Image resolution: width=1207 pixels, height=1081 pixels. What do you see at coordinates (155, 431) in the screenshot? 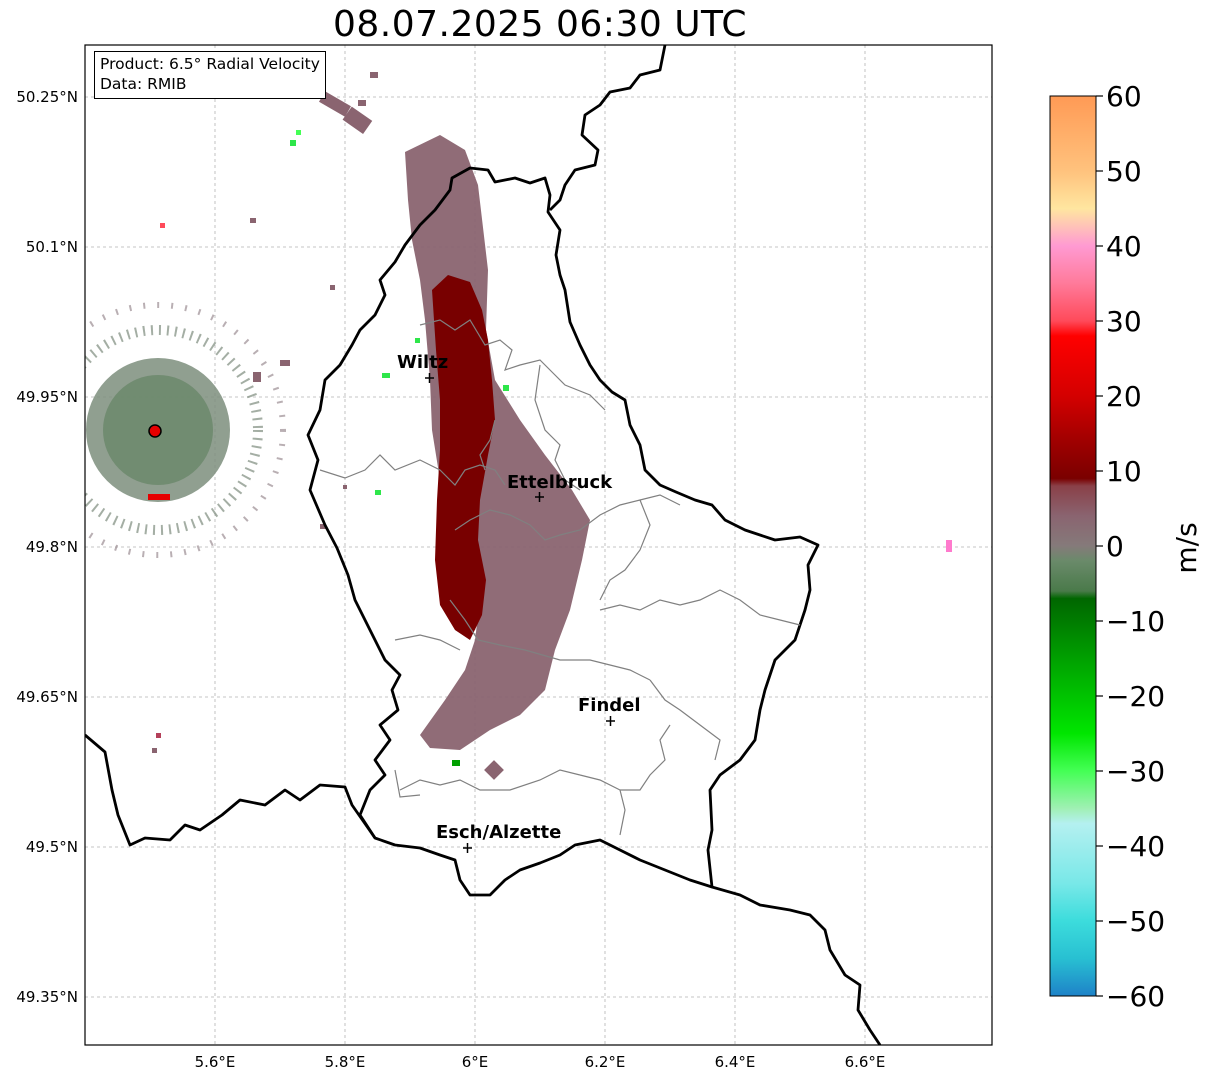
I see `radar-site-marker` at bounding box center [155, 431].